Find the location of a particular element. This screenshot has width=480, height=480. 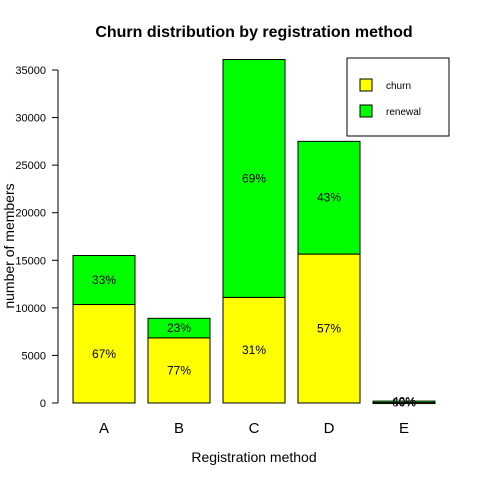

data-label-renewal-C: 69% is located at coordinates (254, 178).